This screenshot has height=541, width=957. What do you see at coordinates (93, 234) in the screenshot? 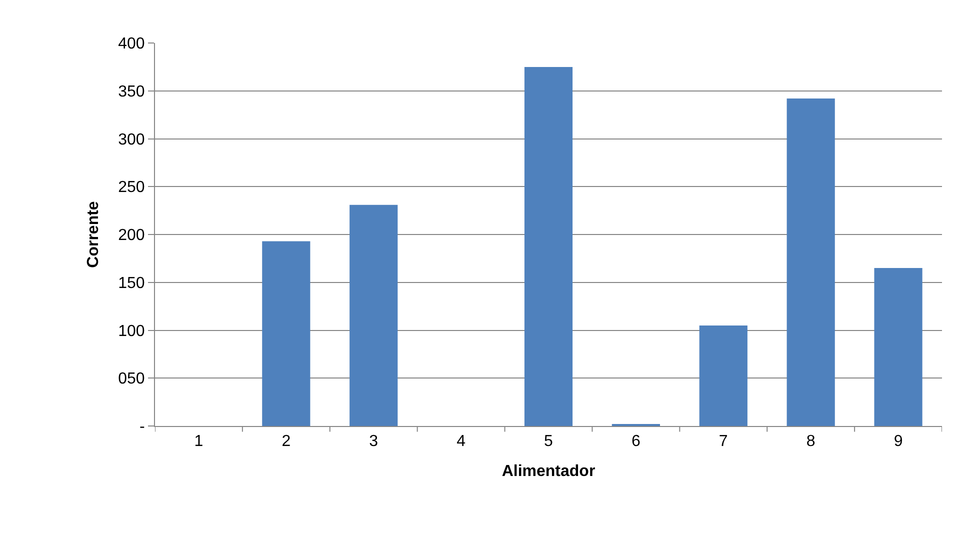
I see `y-axis-title: Corrente` at bounding box center [93, 234].